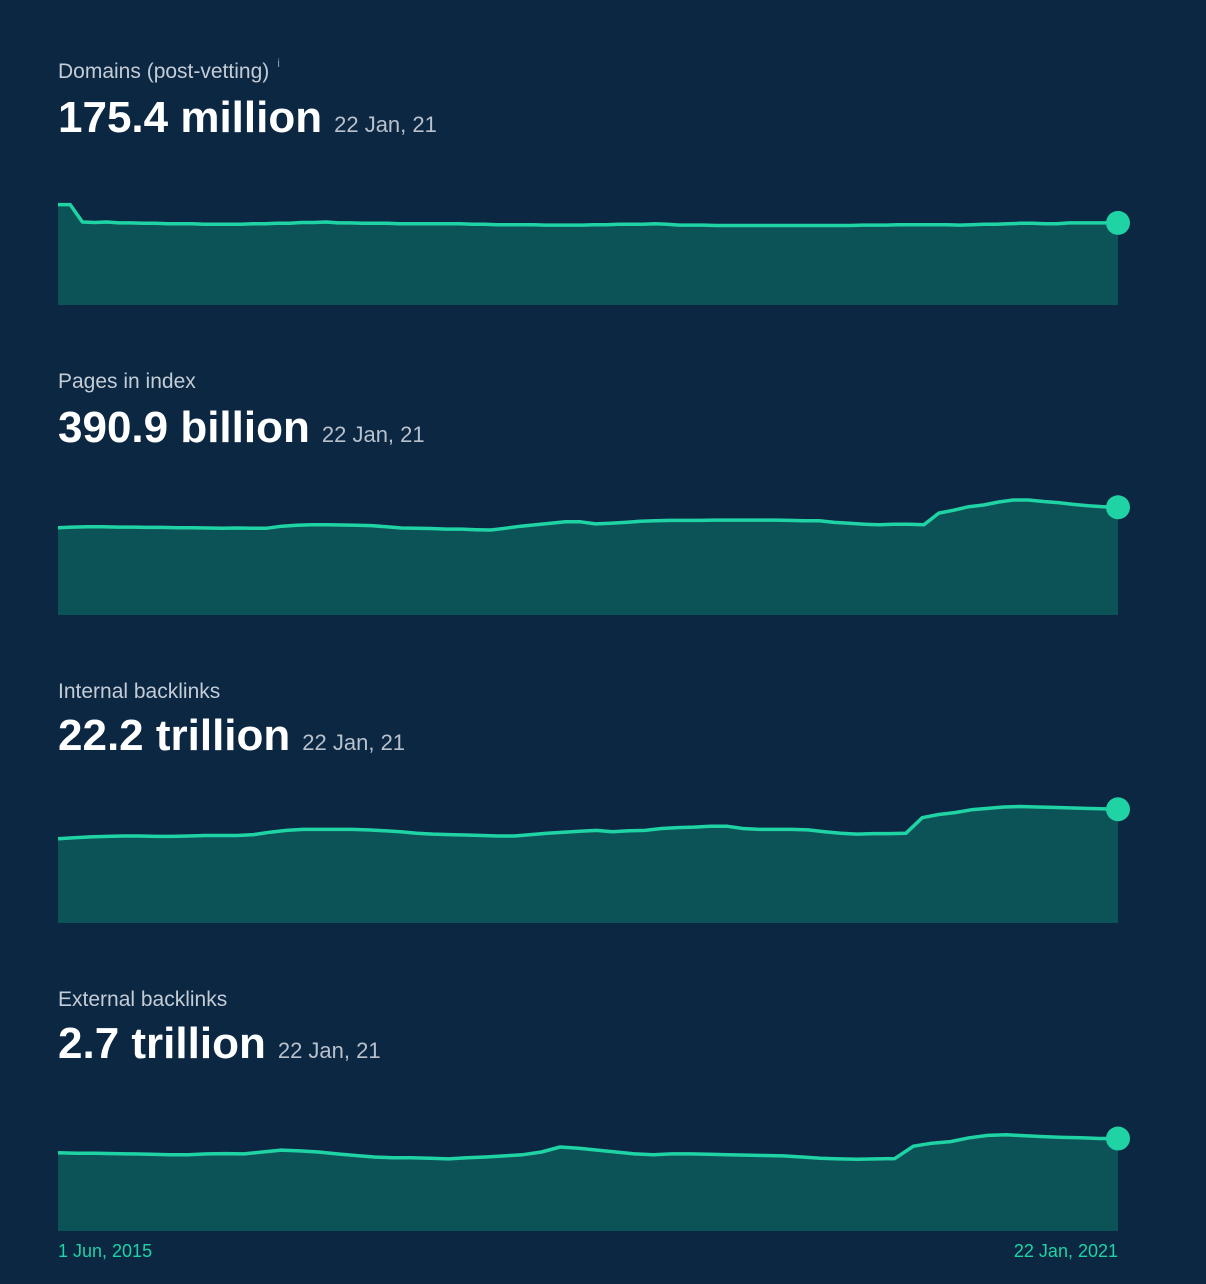 Image resolution: width=1206 pixels, height=1284 pixels. Describe the element at coordinates (278, 63) in the screenshot. I see `info-icon: i` at that location.